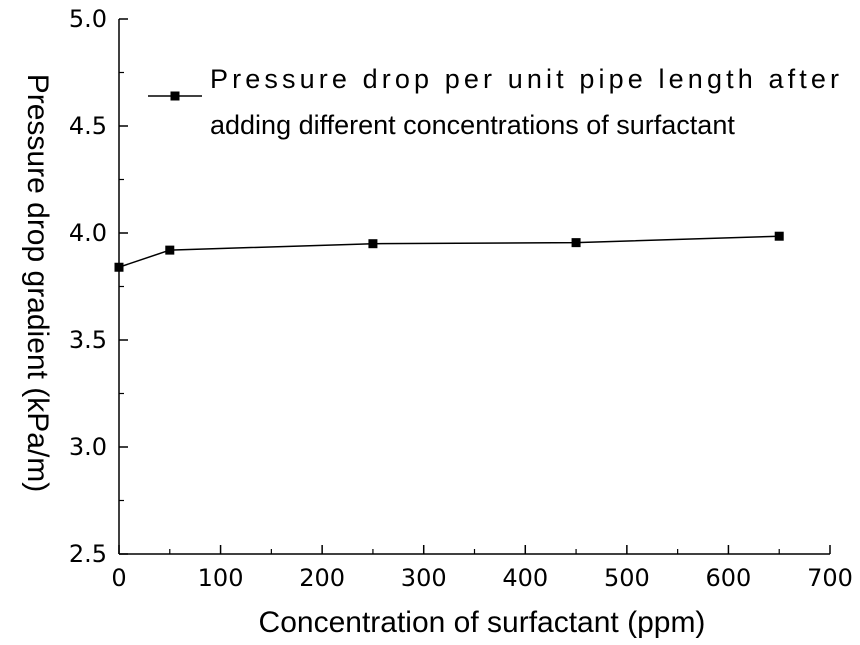 The image size is (860, 645). What do you see at coordinates (88, 233) in the screenshot?
I see `y-tick-label: 4.0` at bounding box center [88, 233].